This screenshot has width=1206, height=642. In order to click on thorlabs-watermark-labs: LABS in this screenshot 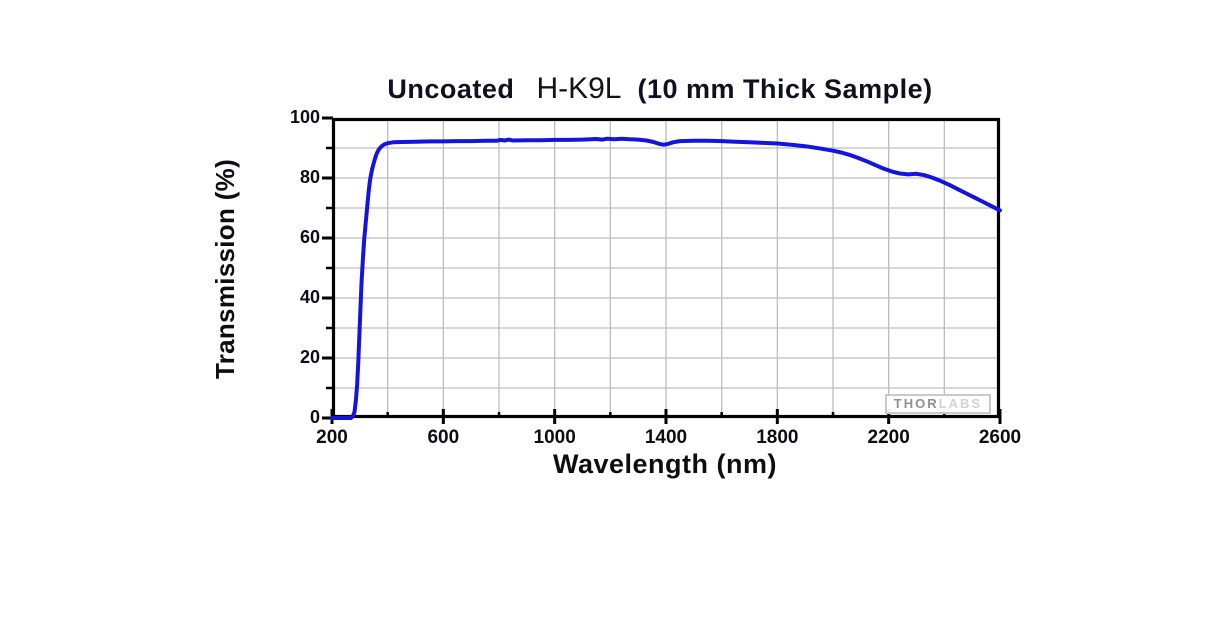, I will do `click(960, 403)`.